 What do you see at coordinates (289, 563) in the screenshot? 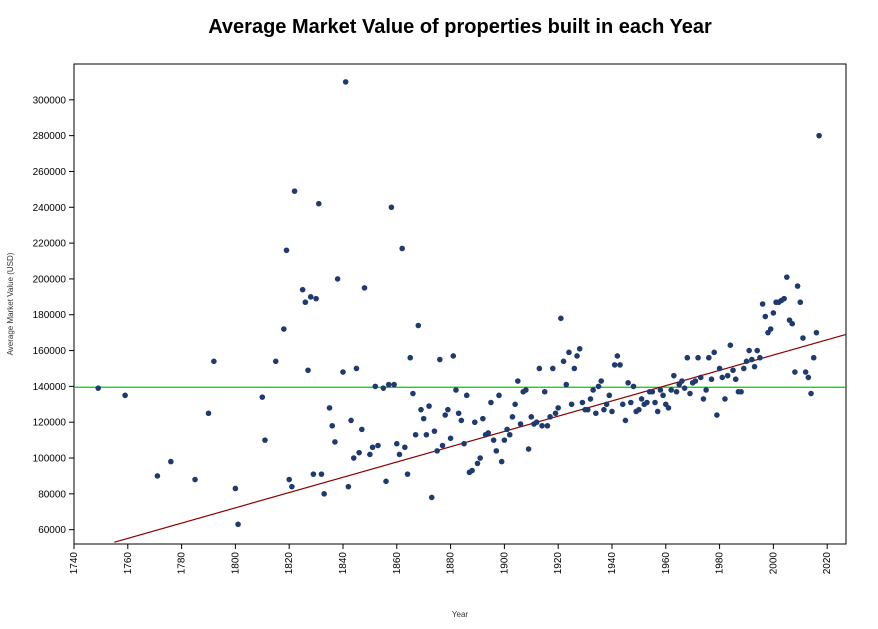
I see `x-tick-label: 1820` at bounding box center [289, 563].